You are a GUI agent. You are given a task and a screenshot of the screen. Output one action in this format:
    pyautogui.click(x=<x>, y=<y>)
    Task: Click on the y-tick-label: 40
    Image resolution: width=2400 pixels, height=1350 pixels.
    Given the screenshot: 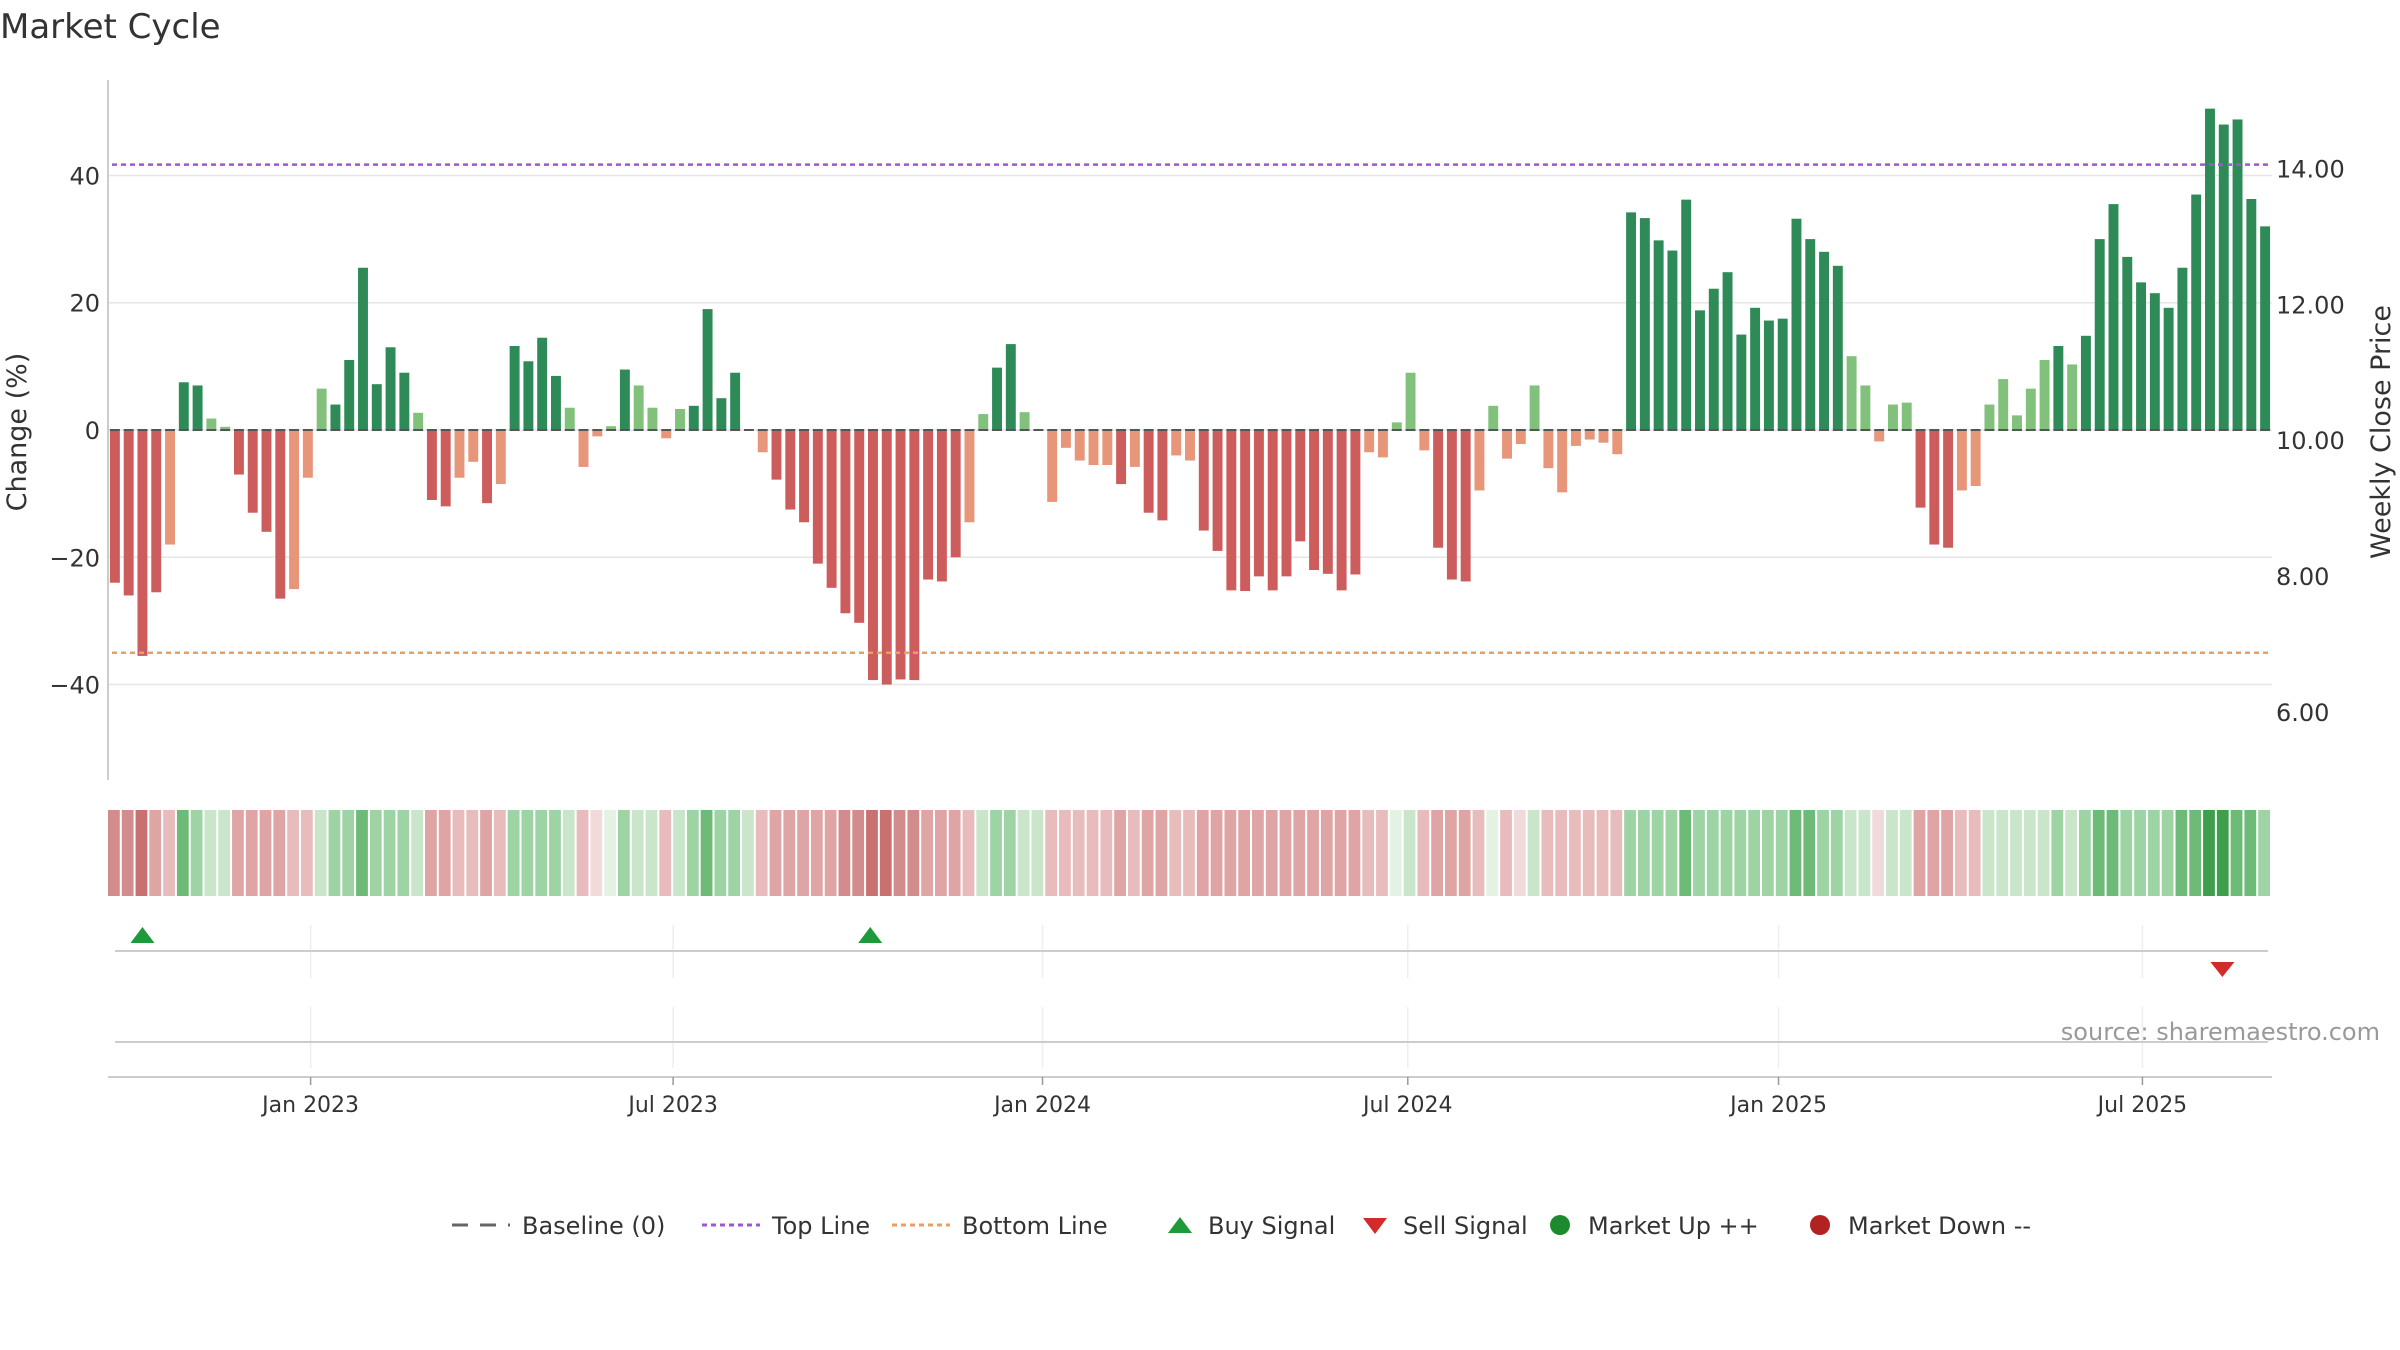 What is the action you would take?
    pyautogui.click(x=84, y=176)
    